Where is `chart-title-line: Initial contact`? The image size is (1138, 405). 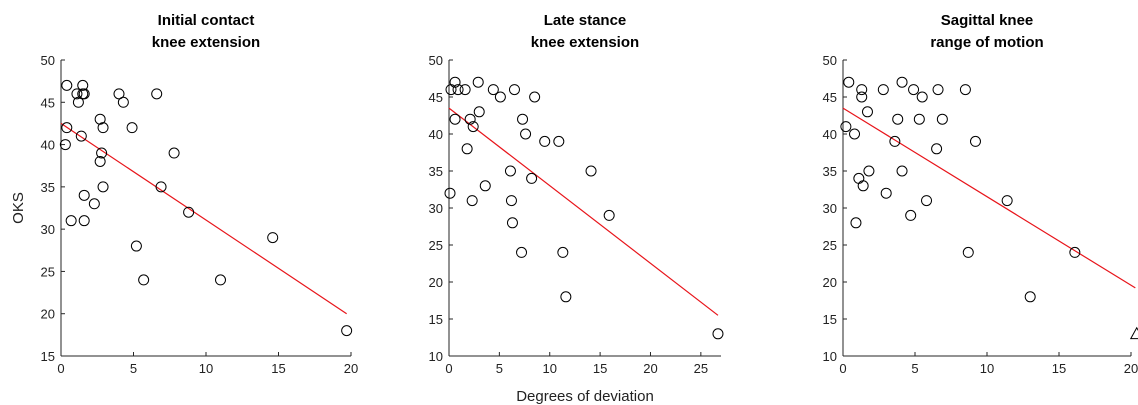 chart-title-line: Initial contact is located at coordinates (206, 20).